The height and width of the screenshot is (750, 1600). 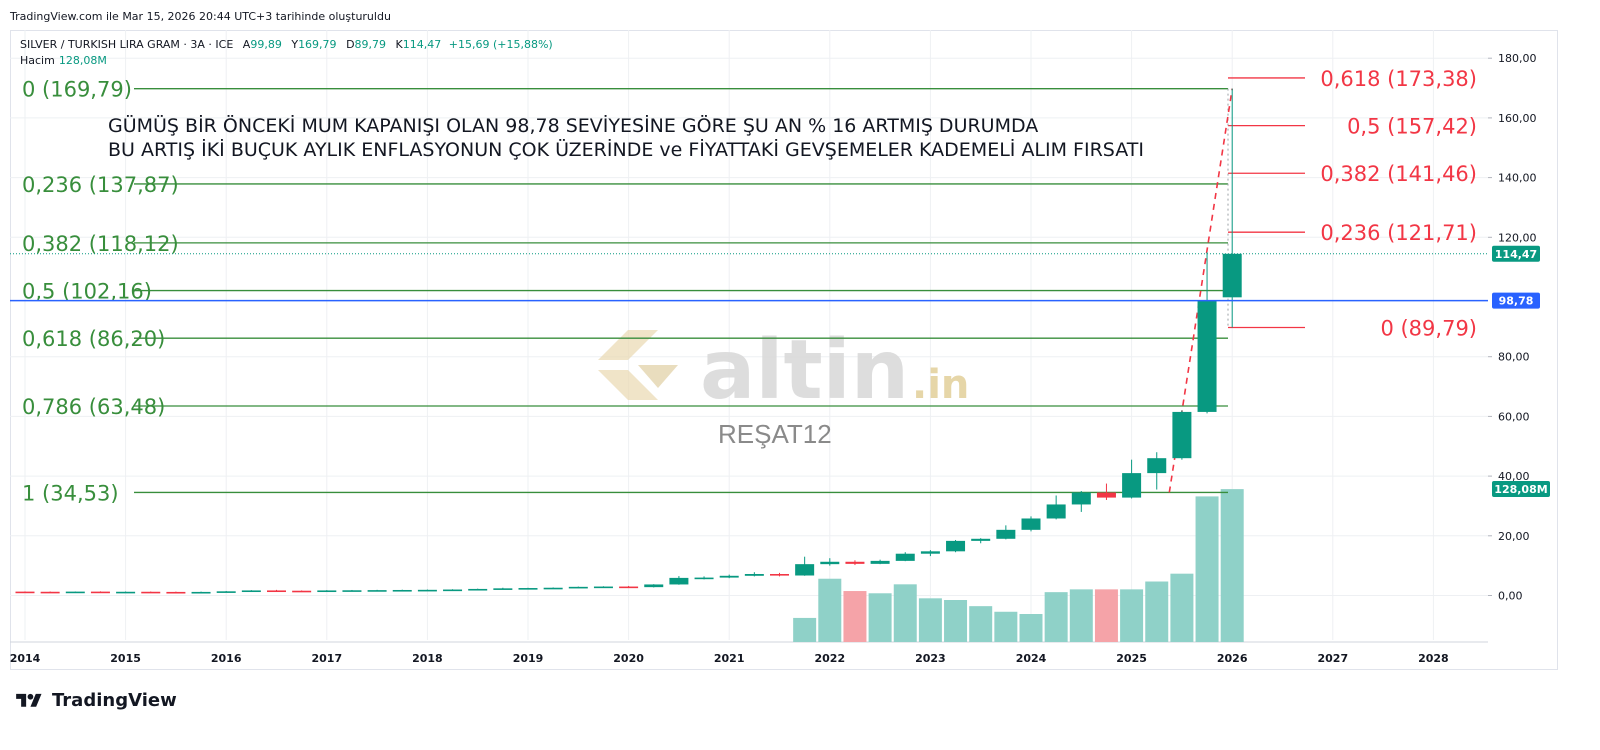 What do you see at coordinates (422, 44) in the screenshot?
I see `close-value: 114,47` at bounding box center [422, 44].